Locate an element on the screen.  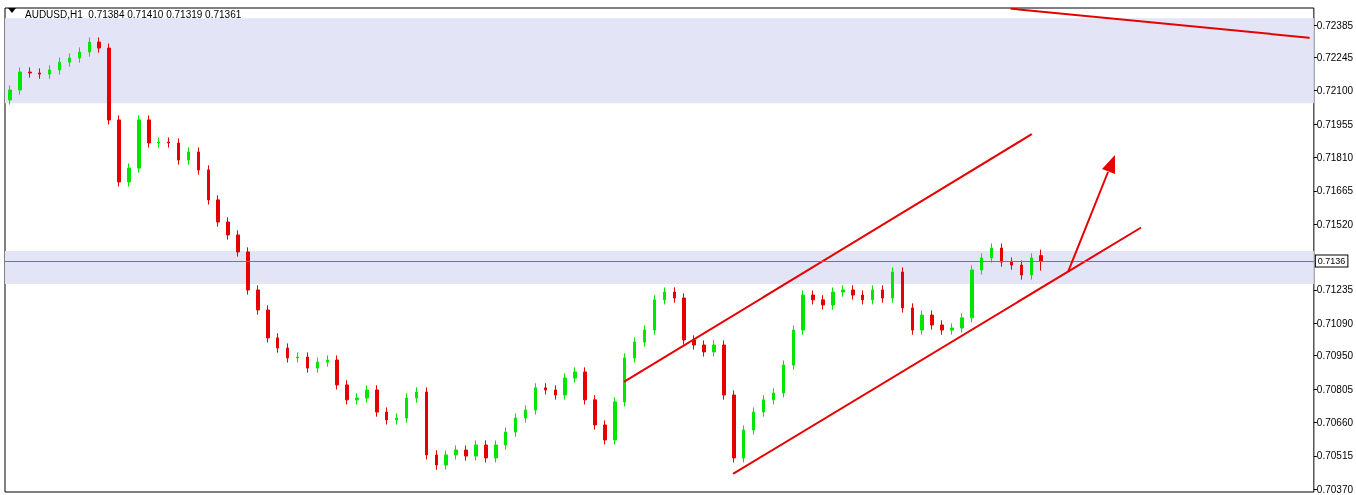
y-tick-label: 0.72100 is located at coordinates (1335, 91).